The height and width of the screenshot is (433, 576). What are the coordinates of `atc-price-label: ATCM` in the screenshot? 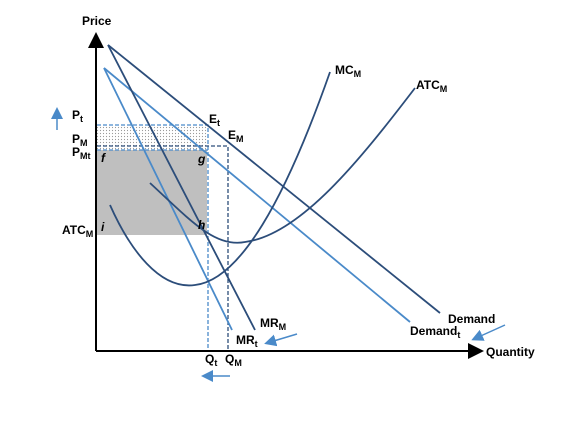 It's located at (77, 231).